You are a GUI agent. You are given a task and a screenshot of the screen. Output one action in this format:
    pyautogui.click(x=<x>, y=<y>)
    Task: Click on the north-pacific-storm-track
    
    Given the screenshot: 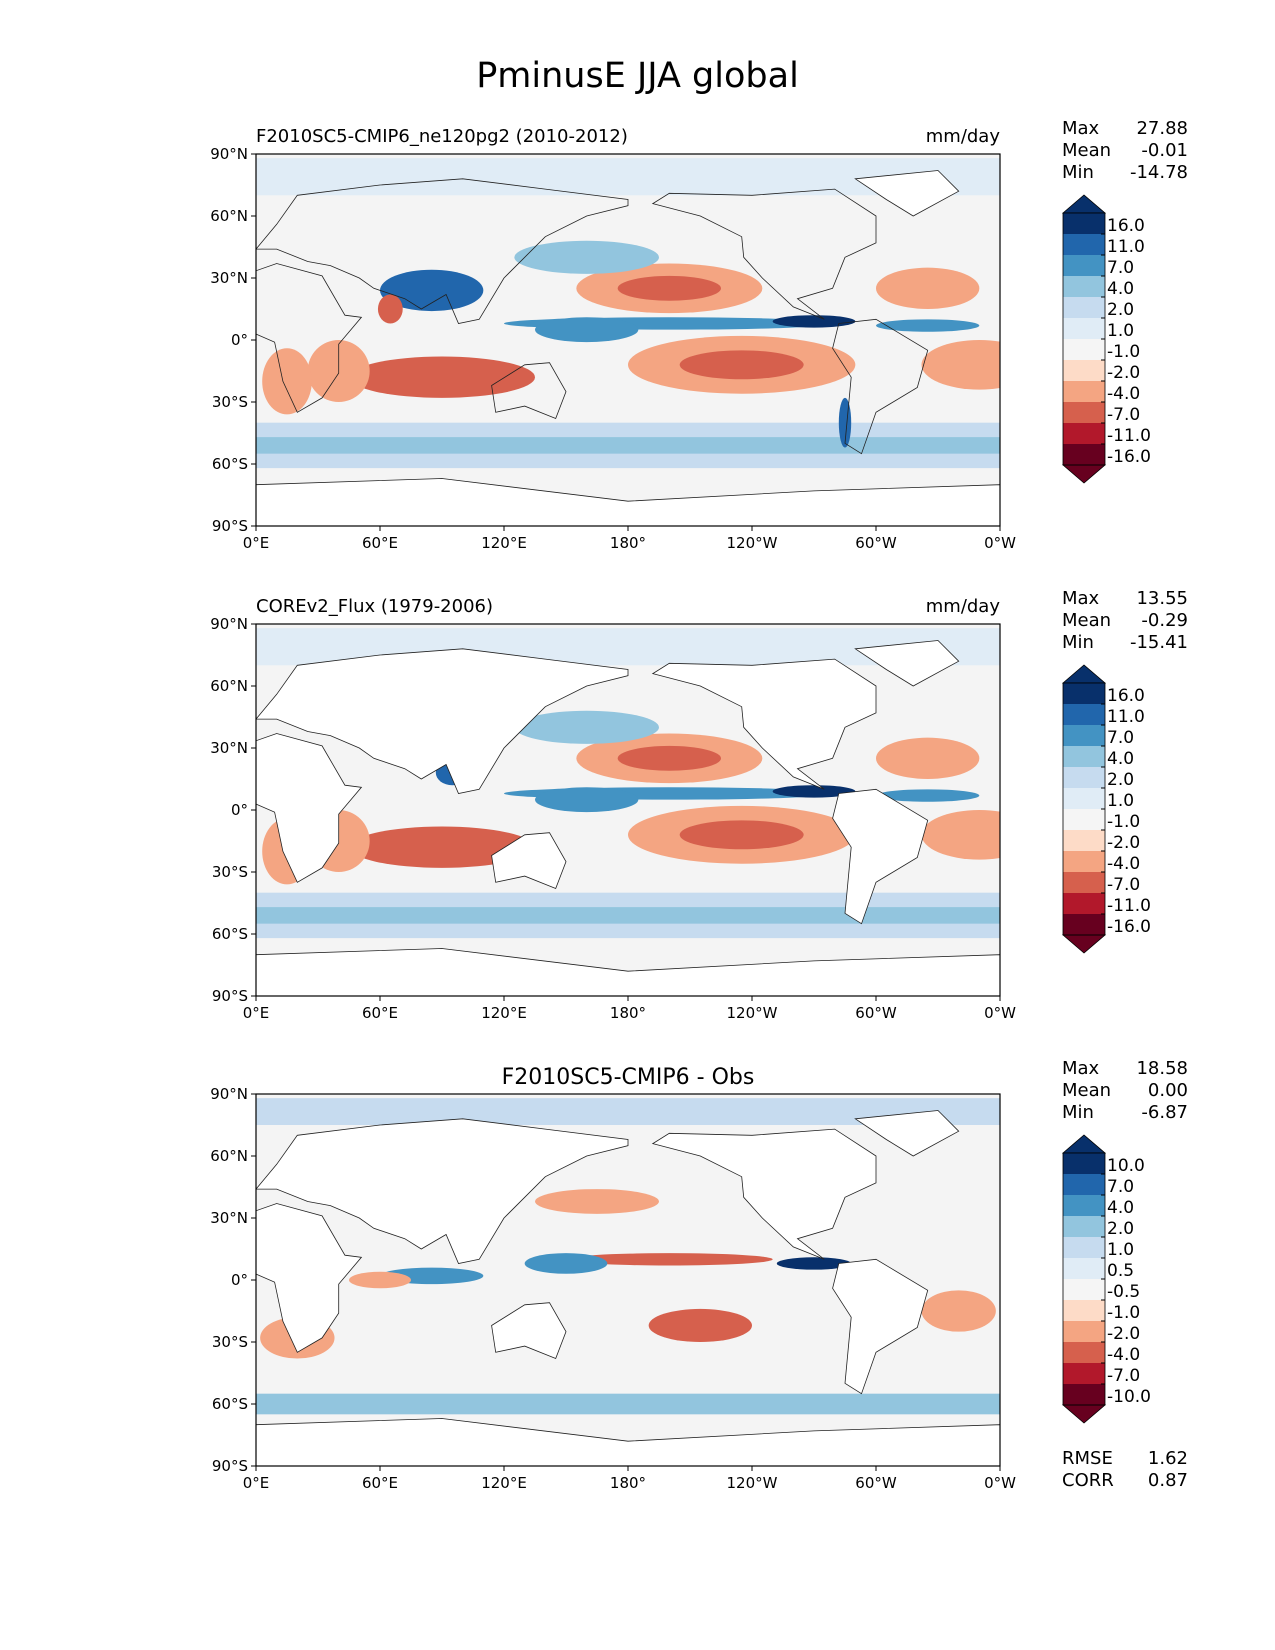 What is the action you would take?
    pyautogui.click(x=587, y=257)
    